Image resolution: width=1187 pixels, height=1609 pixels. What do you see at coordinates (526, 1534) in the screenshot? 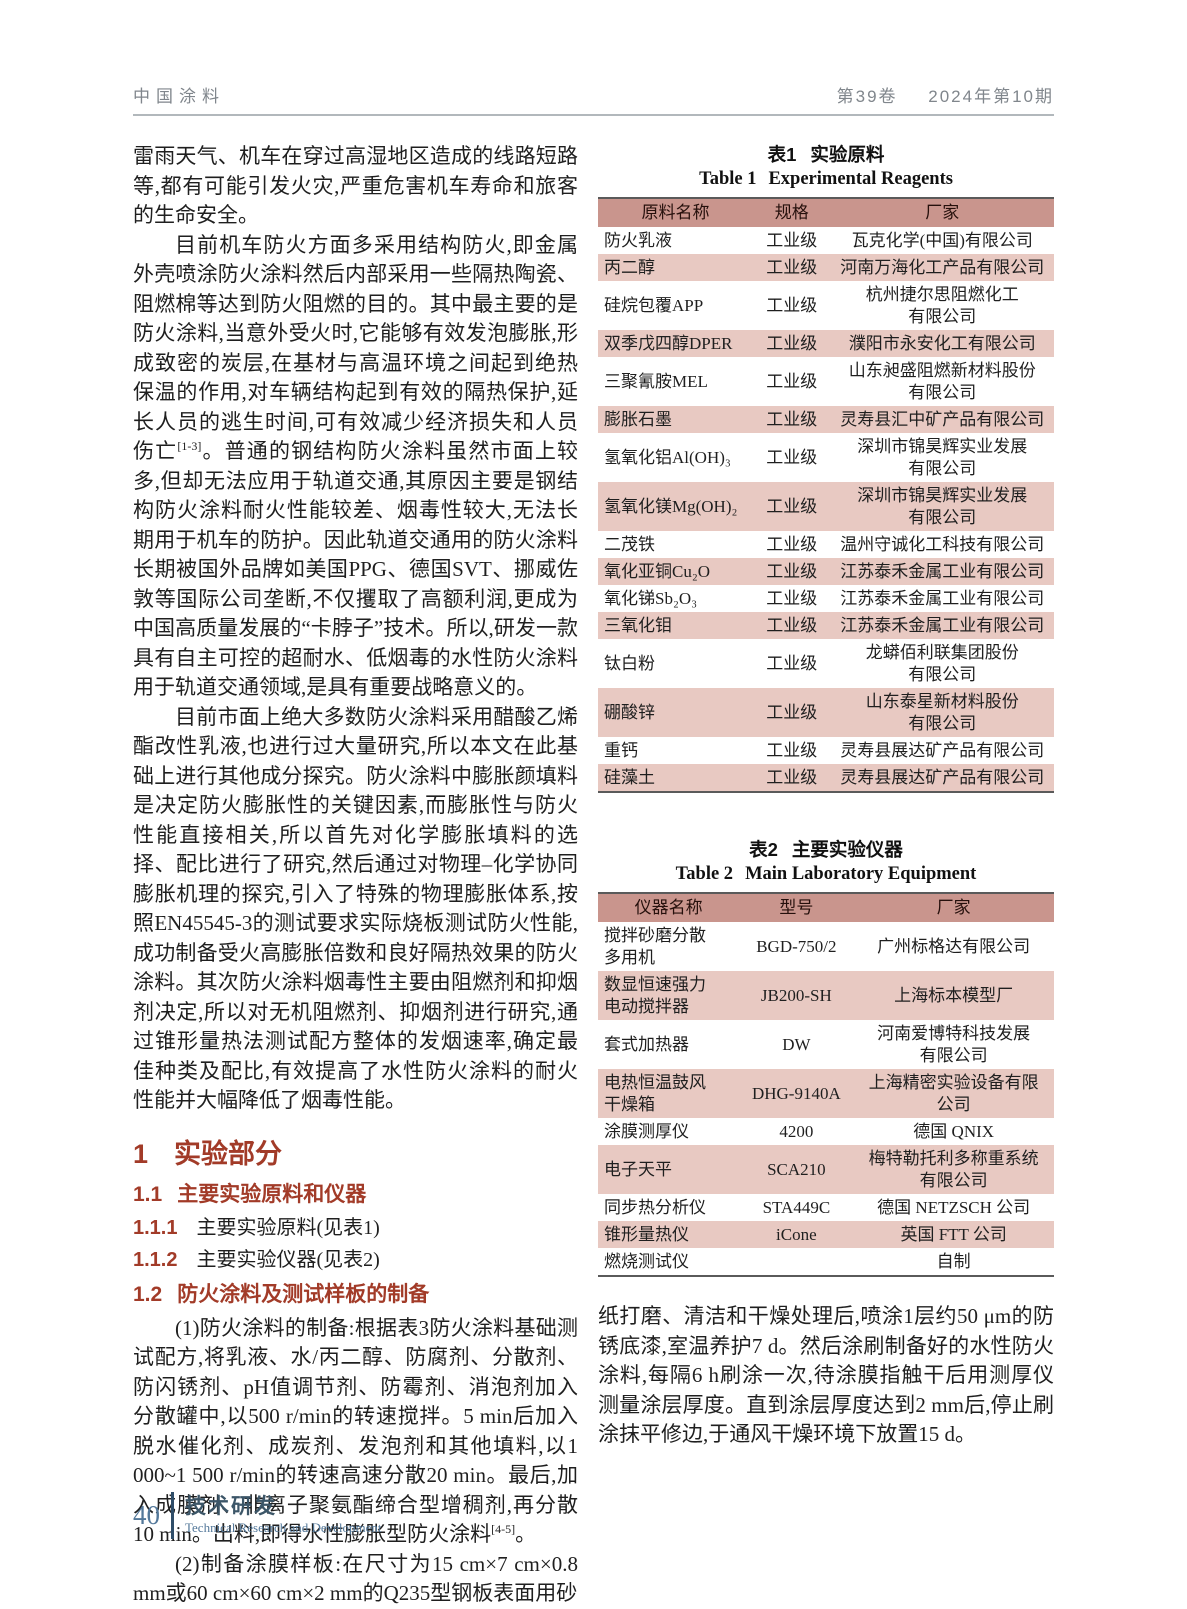
I see `paragraph-text: 。` at bounding box center [526, 1534].